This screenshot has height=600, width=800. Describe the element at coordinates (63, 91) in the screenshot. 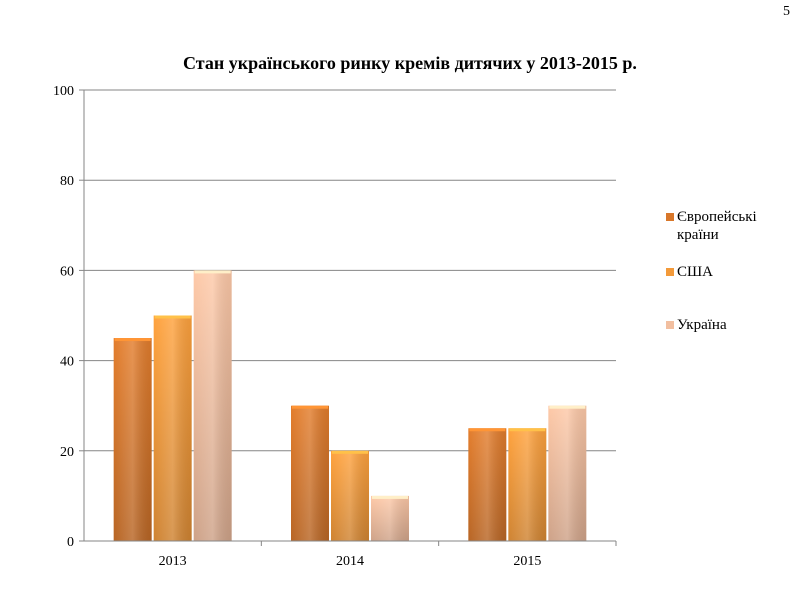

I see `y-tick-label: 100` at that location.